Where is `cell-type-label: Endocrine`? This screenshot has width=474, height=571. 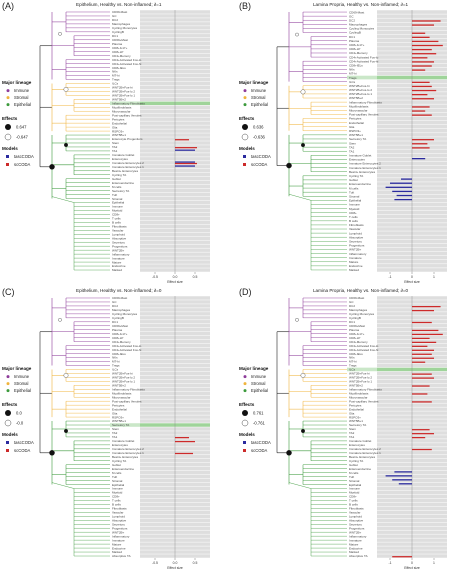
cell-type-label: Endocrine is located at coordinates (119, 266).